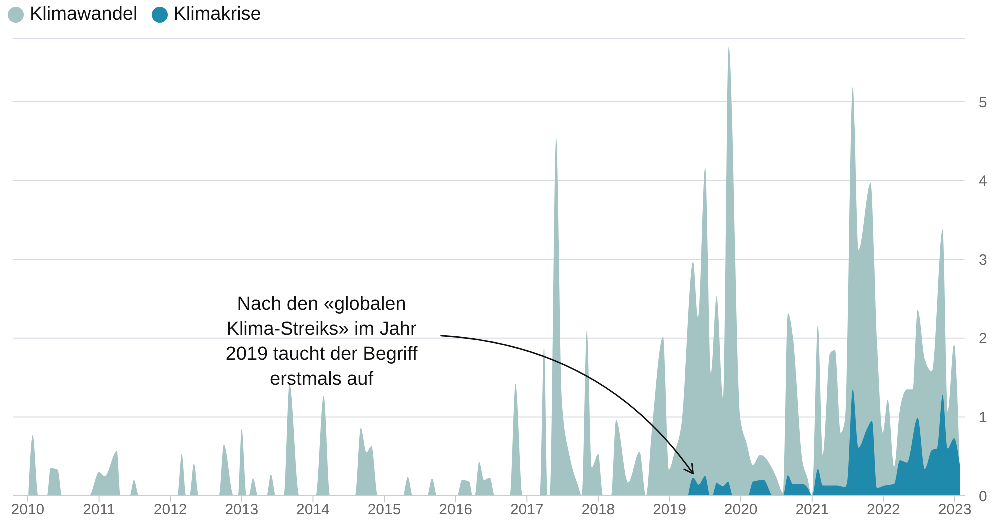  I want to click on x-tick-label: 2014, so click(313, 510).